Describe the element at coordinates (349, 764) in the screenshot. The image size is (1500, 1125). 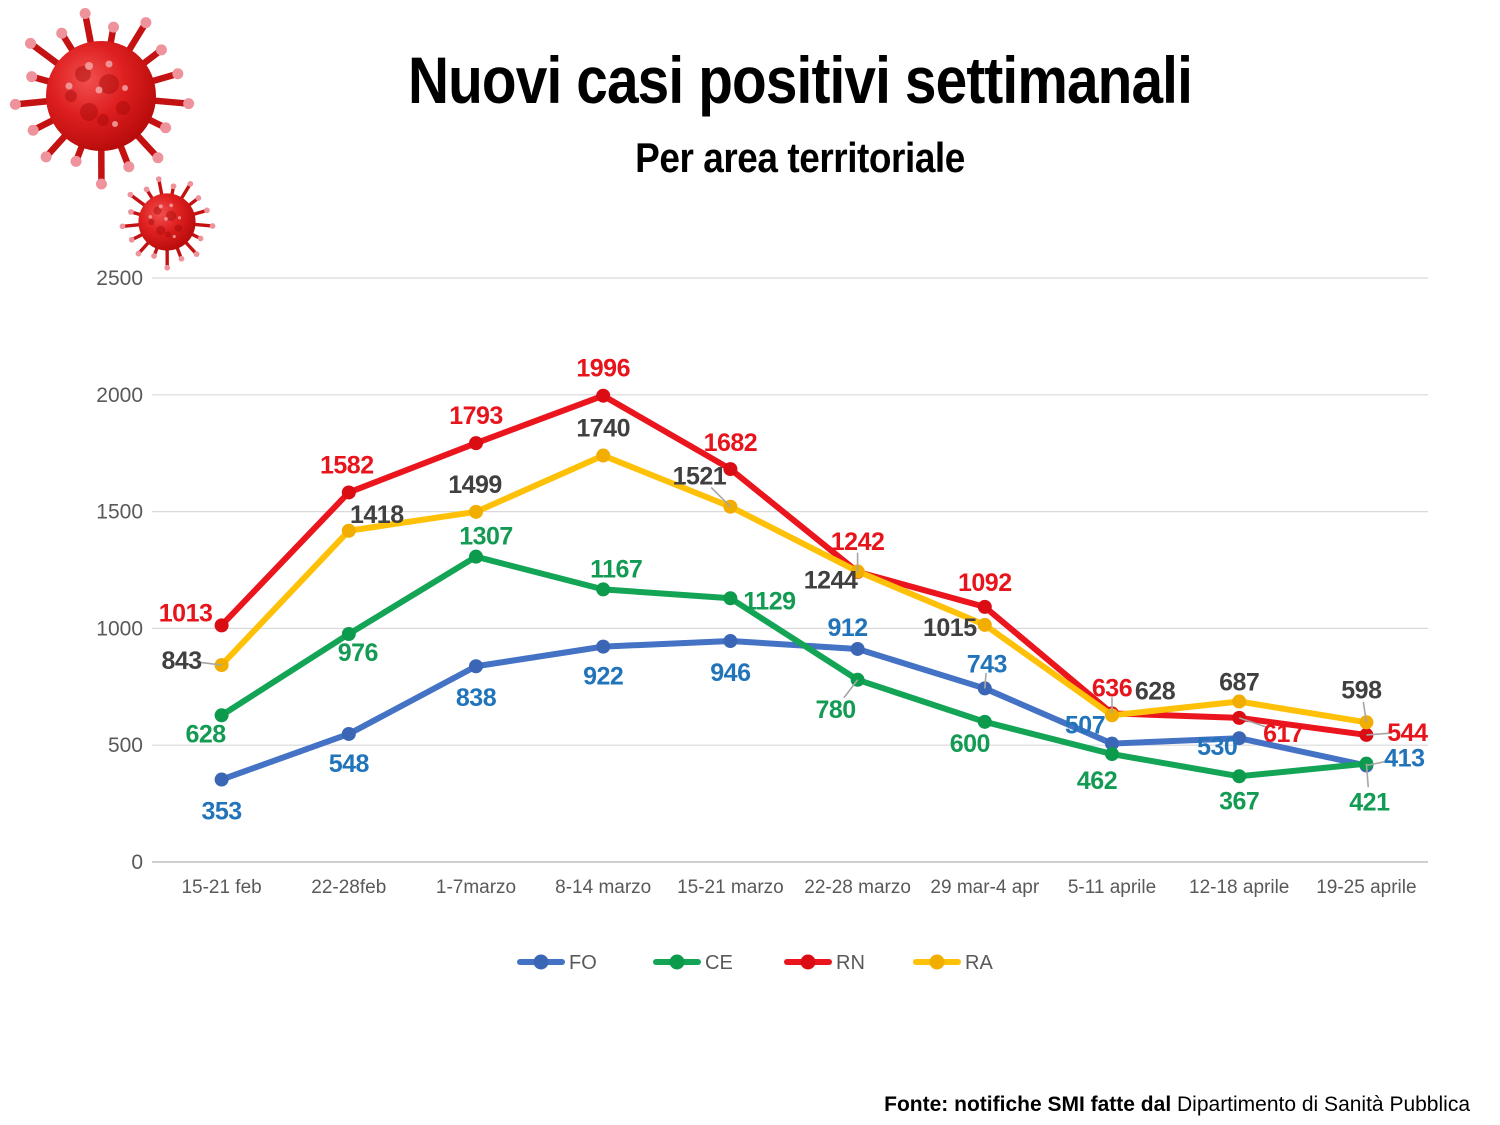
I see `data-label-FO: 548` at that location.